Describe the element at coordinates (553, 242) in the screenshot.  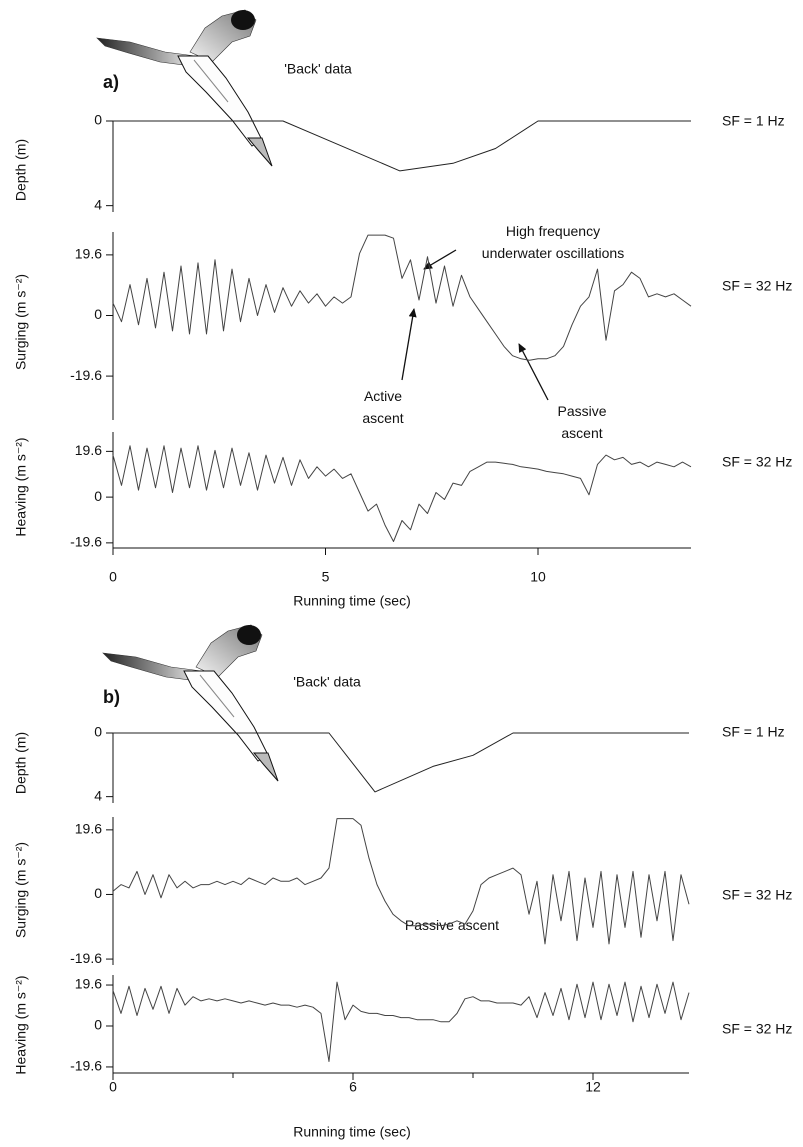
I see `annotation: High frequency underwater oscillations` at that location.